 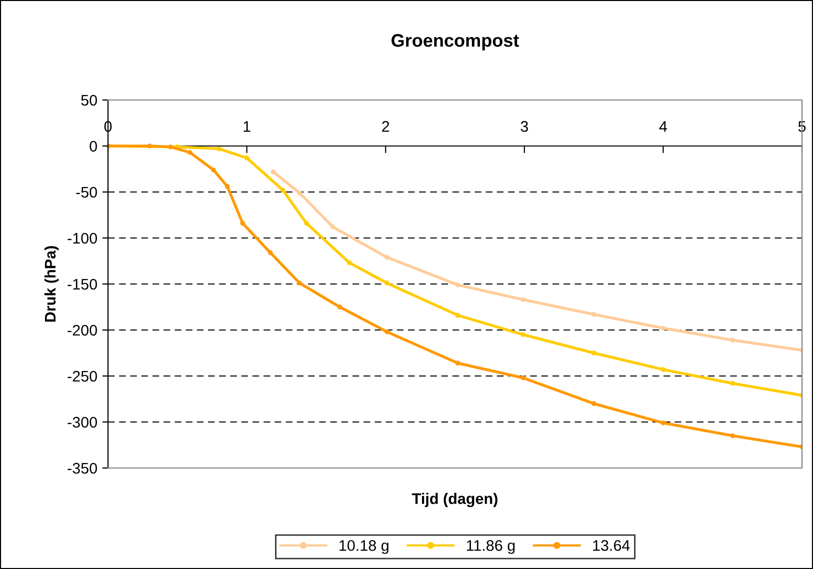 I want to click on legend-label: 11.86 g, so click(x=490, y=547).